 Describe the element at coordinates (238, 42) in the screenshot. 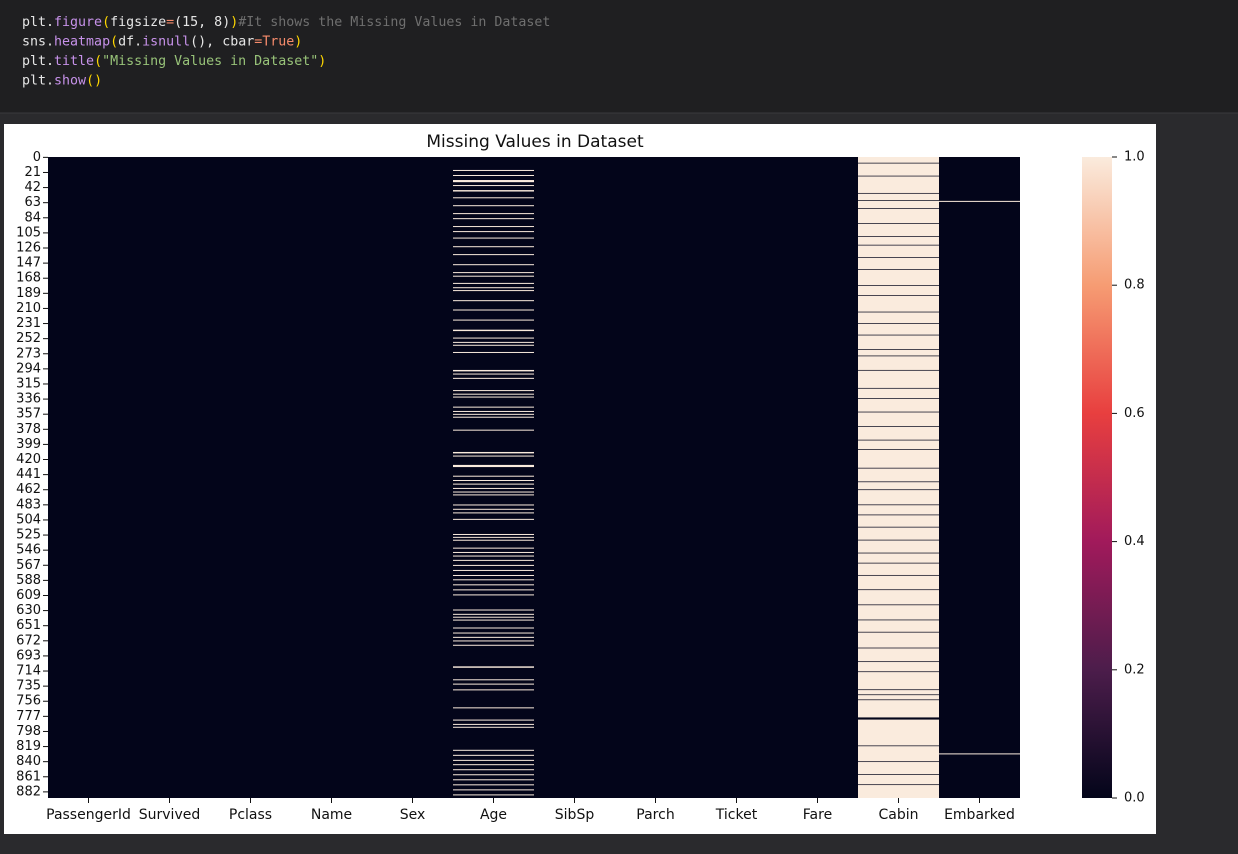

I see `code-token: cbar` at that location.